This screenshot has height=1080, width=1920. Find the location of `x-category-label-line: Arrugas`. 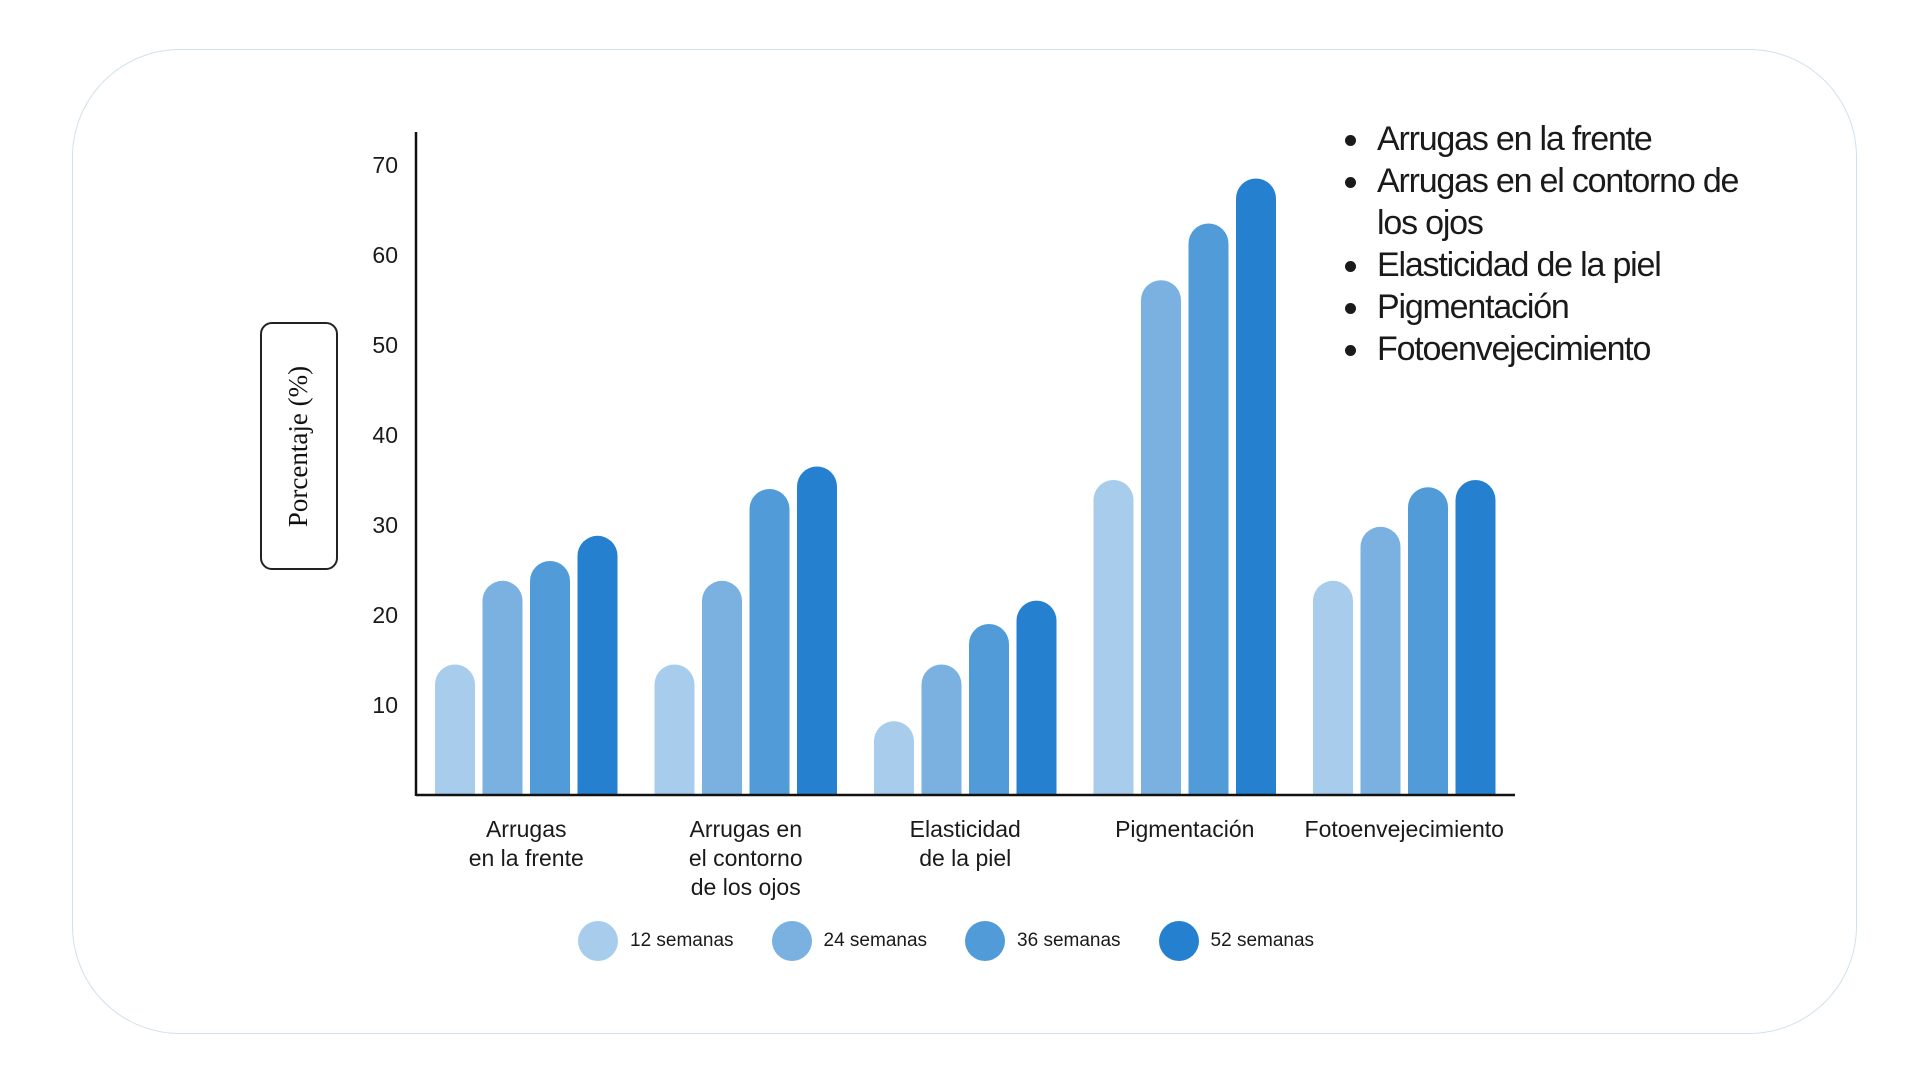

x-category-label-line: Arrugas is located at coordinates (526, 829).